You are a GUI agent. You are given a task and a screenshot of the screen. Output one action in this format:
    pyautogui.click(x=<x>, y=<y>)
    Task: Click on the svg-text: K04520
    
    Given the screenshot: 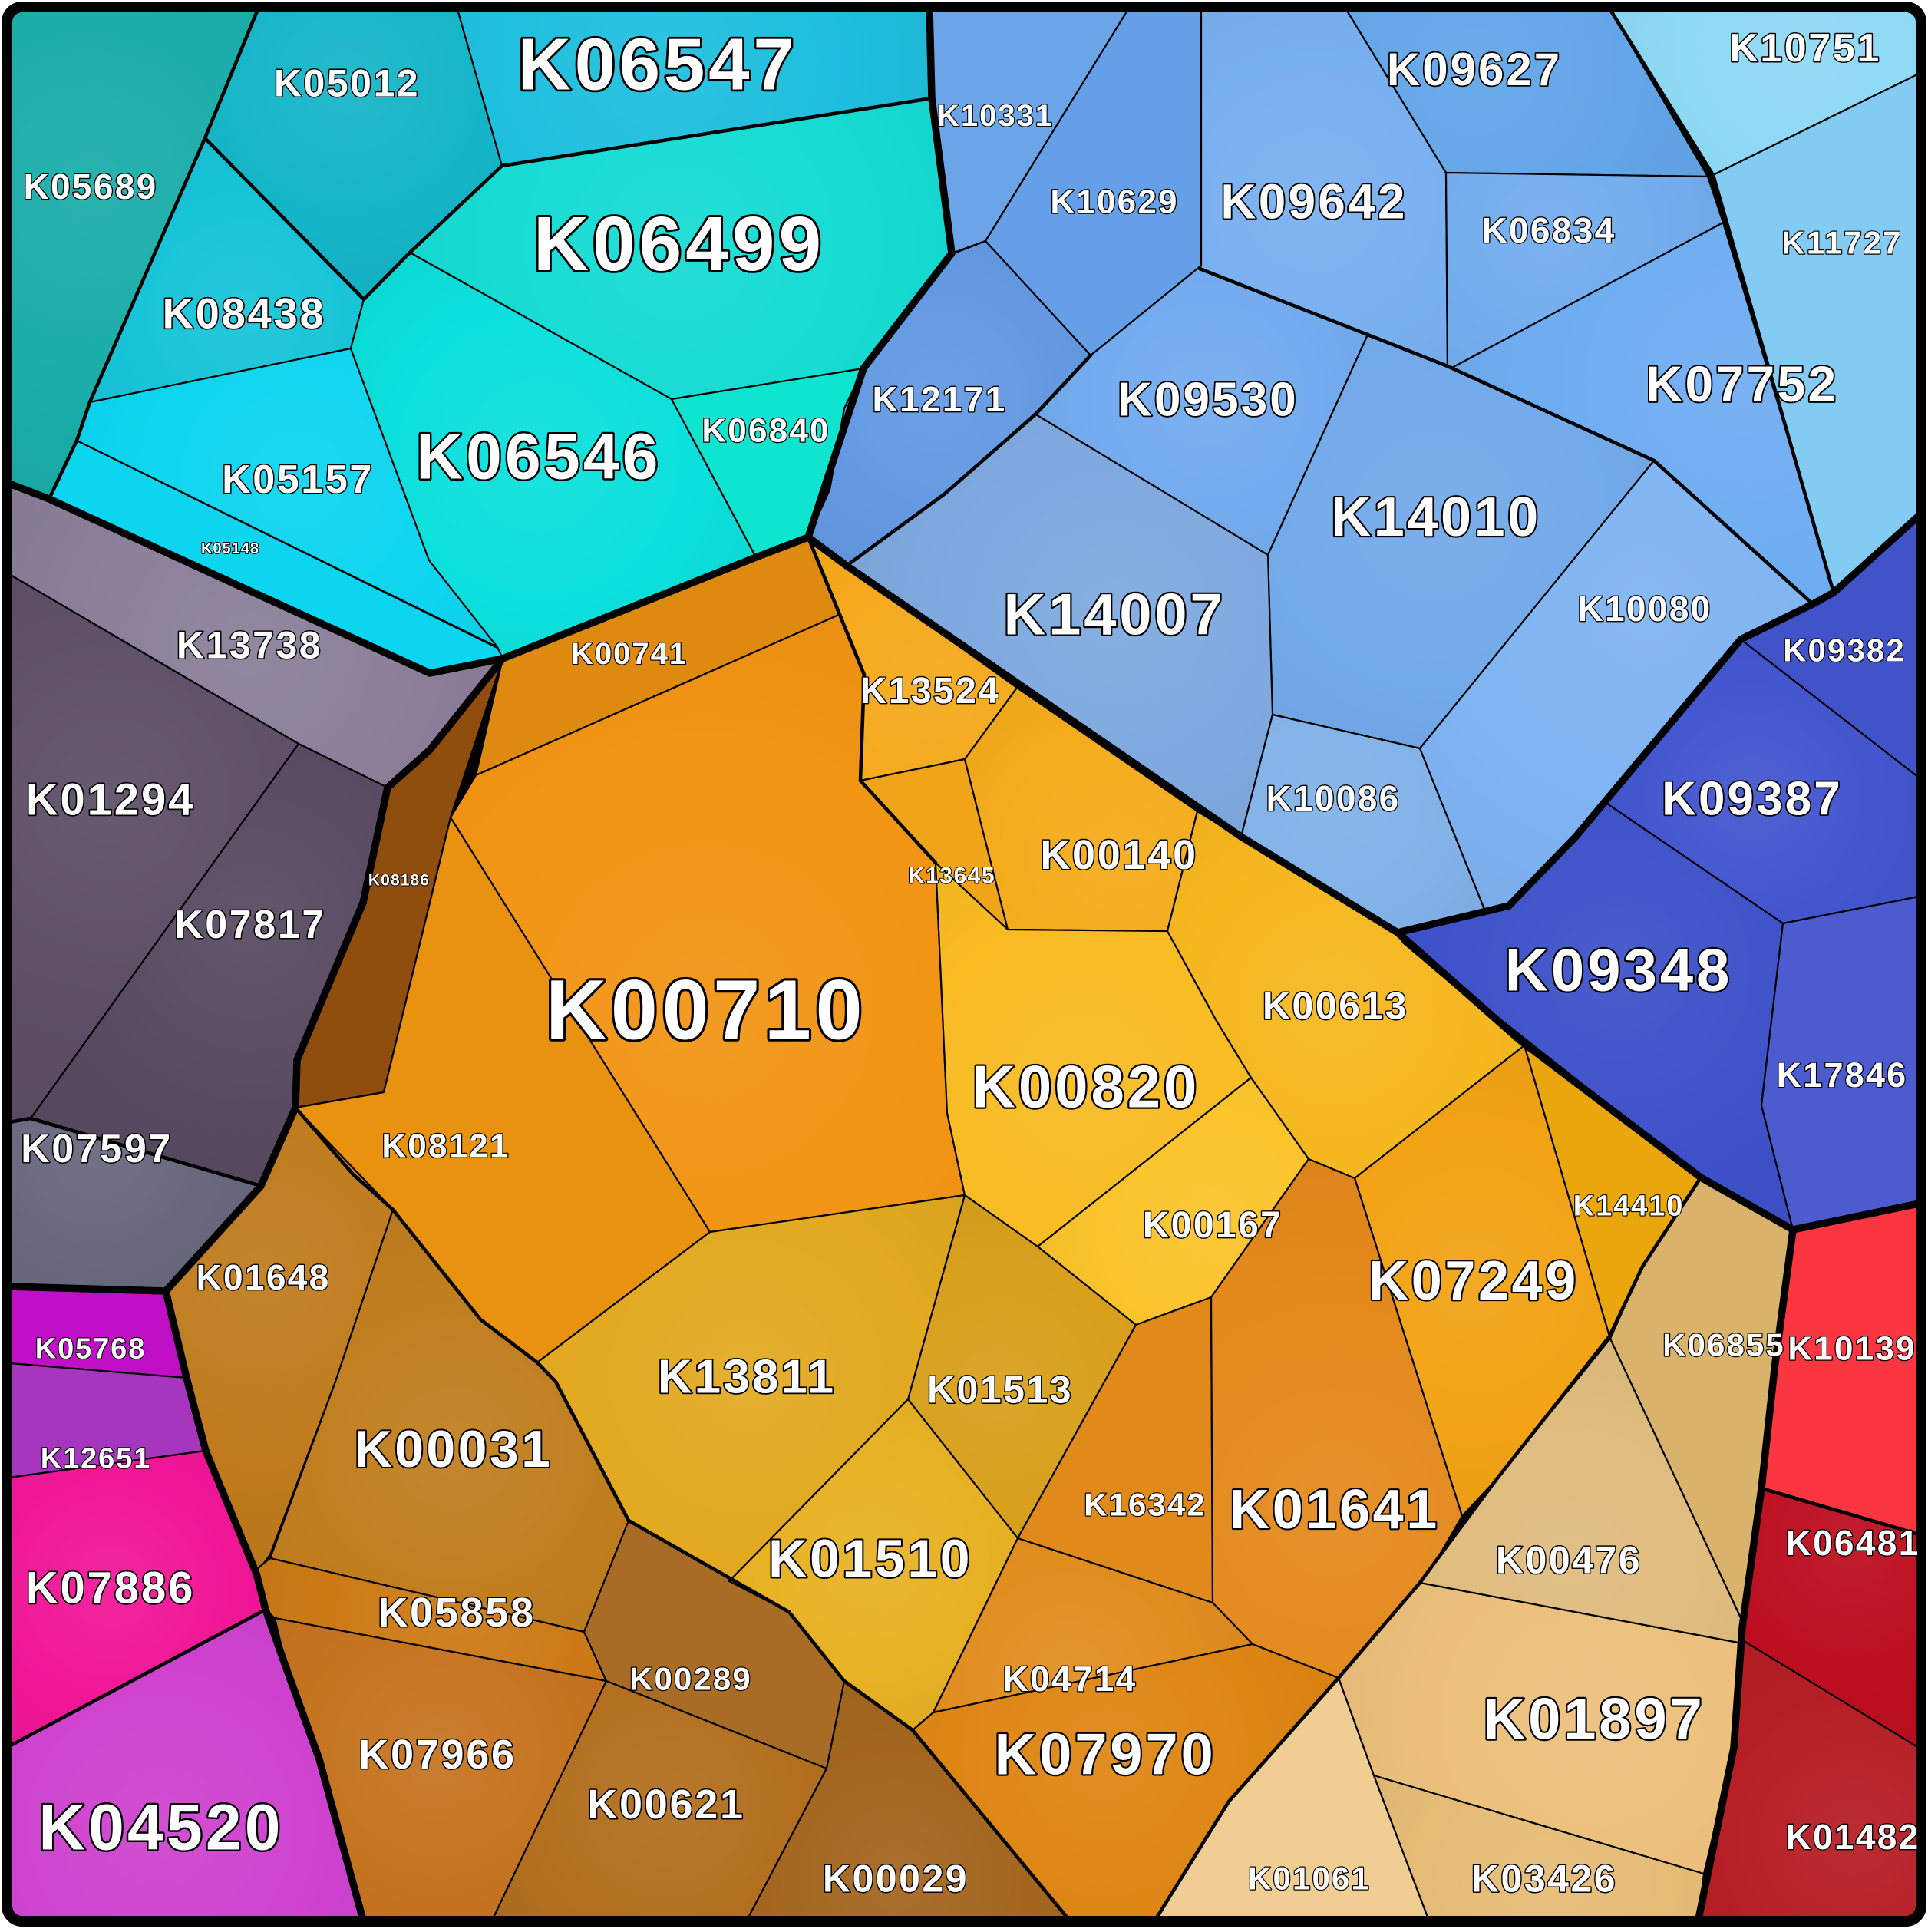 What is the action you would take?
    pyautogui.click(x=161, y=1827)
    